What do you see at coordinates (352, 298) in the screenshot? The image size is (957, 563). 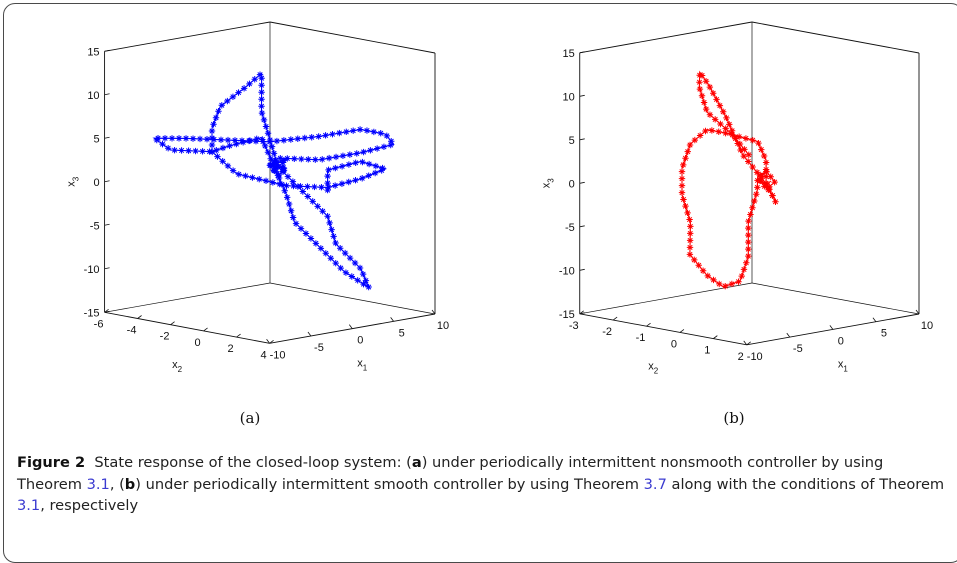 I see `floor-edge-x` at bounding box center [352, 298].